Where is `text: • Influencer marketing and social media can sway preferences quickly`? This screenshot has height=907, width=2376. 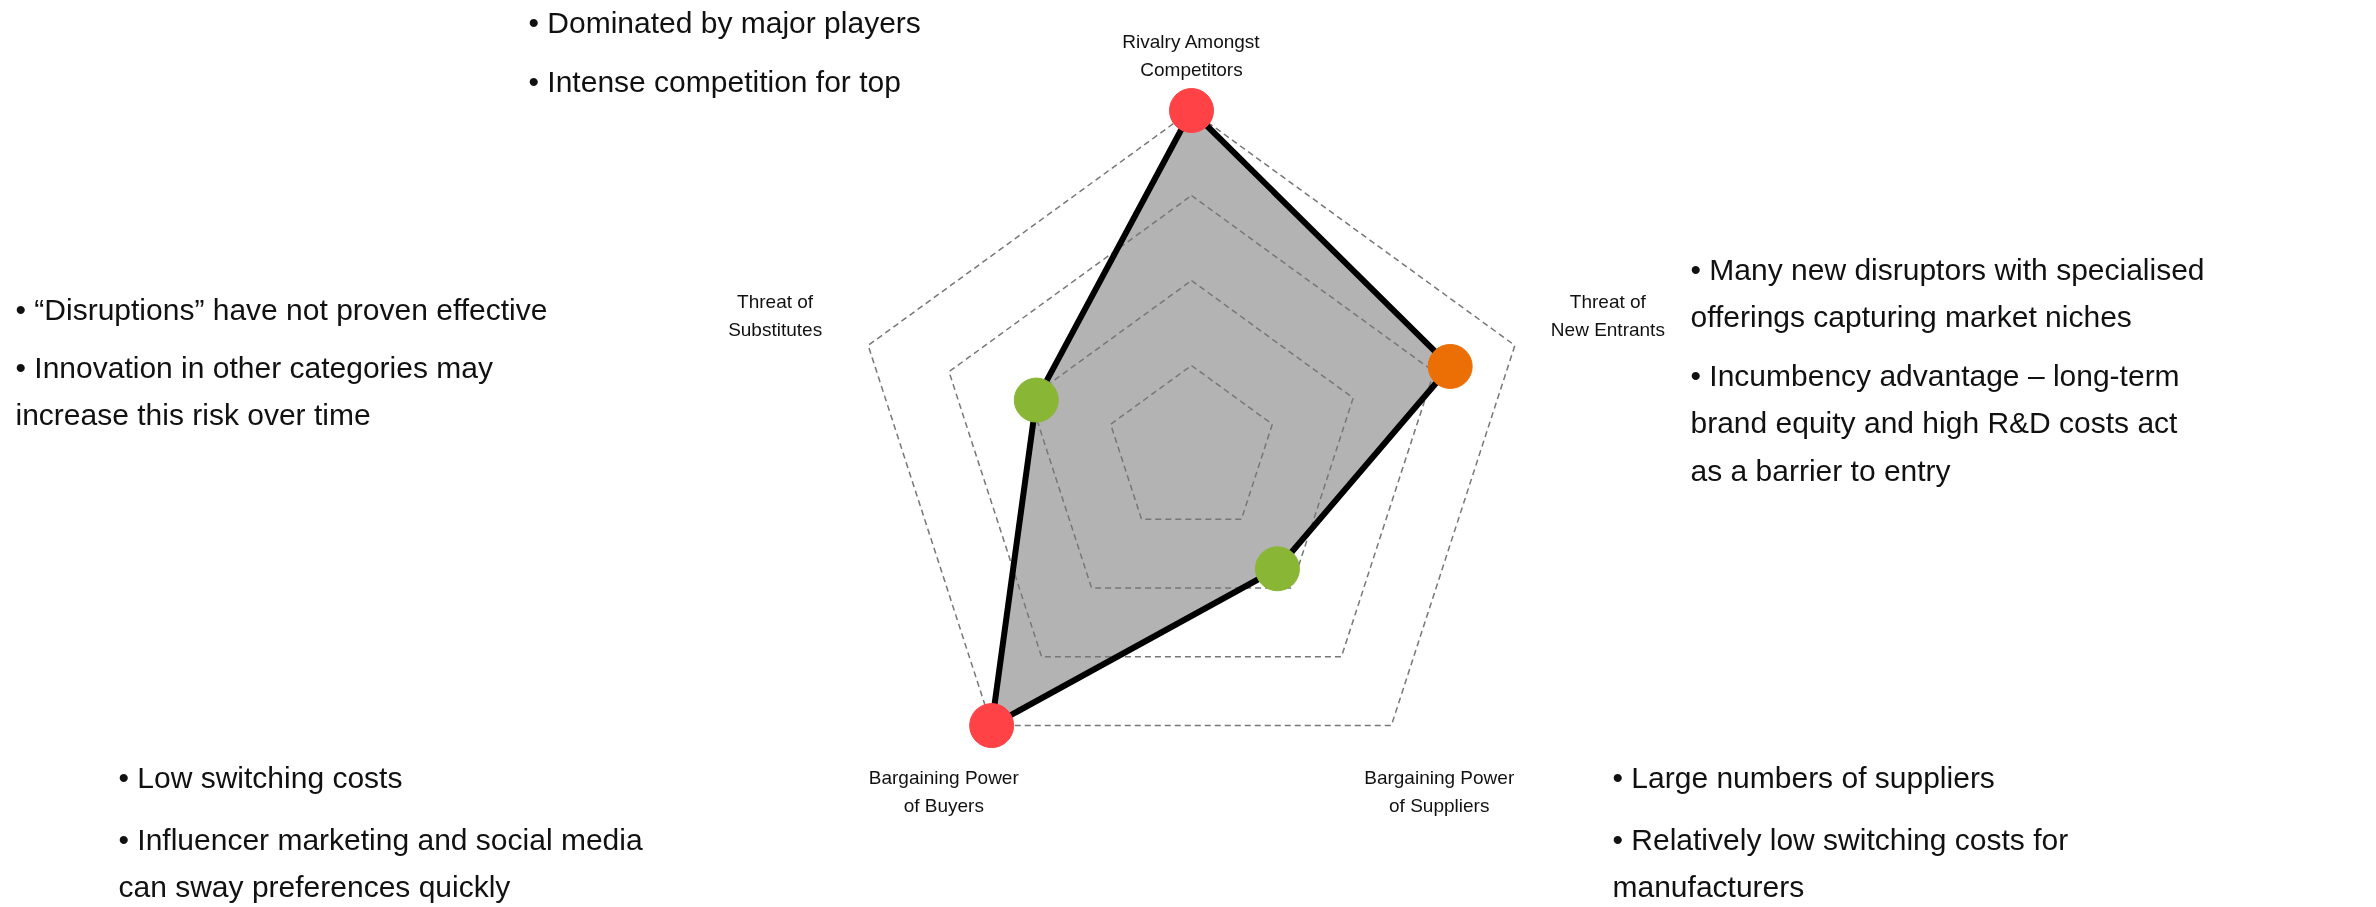 text: • Influencer marketing and social media can sway preferences quickly is located at coordinates (380, 863).